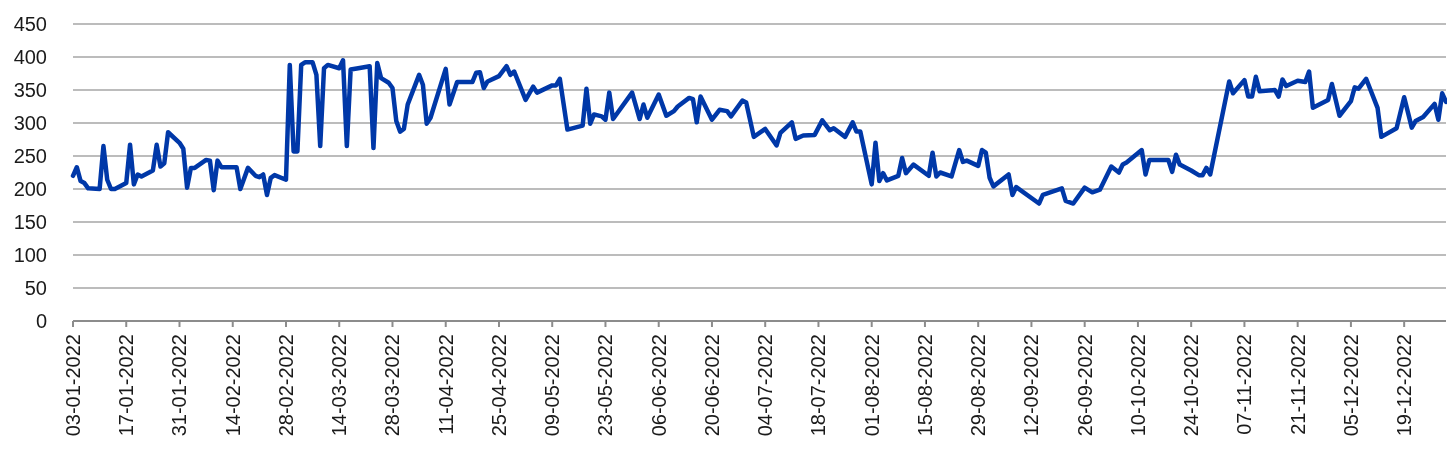 The width and height of the screenshot is (1447, 451). Describe the element at coordinates (924, 385) in the screenshot. I see `x-tick-label: 15-08-2022` at that location.